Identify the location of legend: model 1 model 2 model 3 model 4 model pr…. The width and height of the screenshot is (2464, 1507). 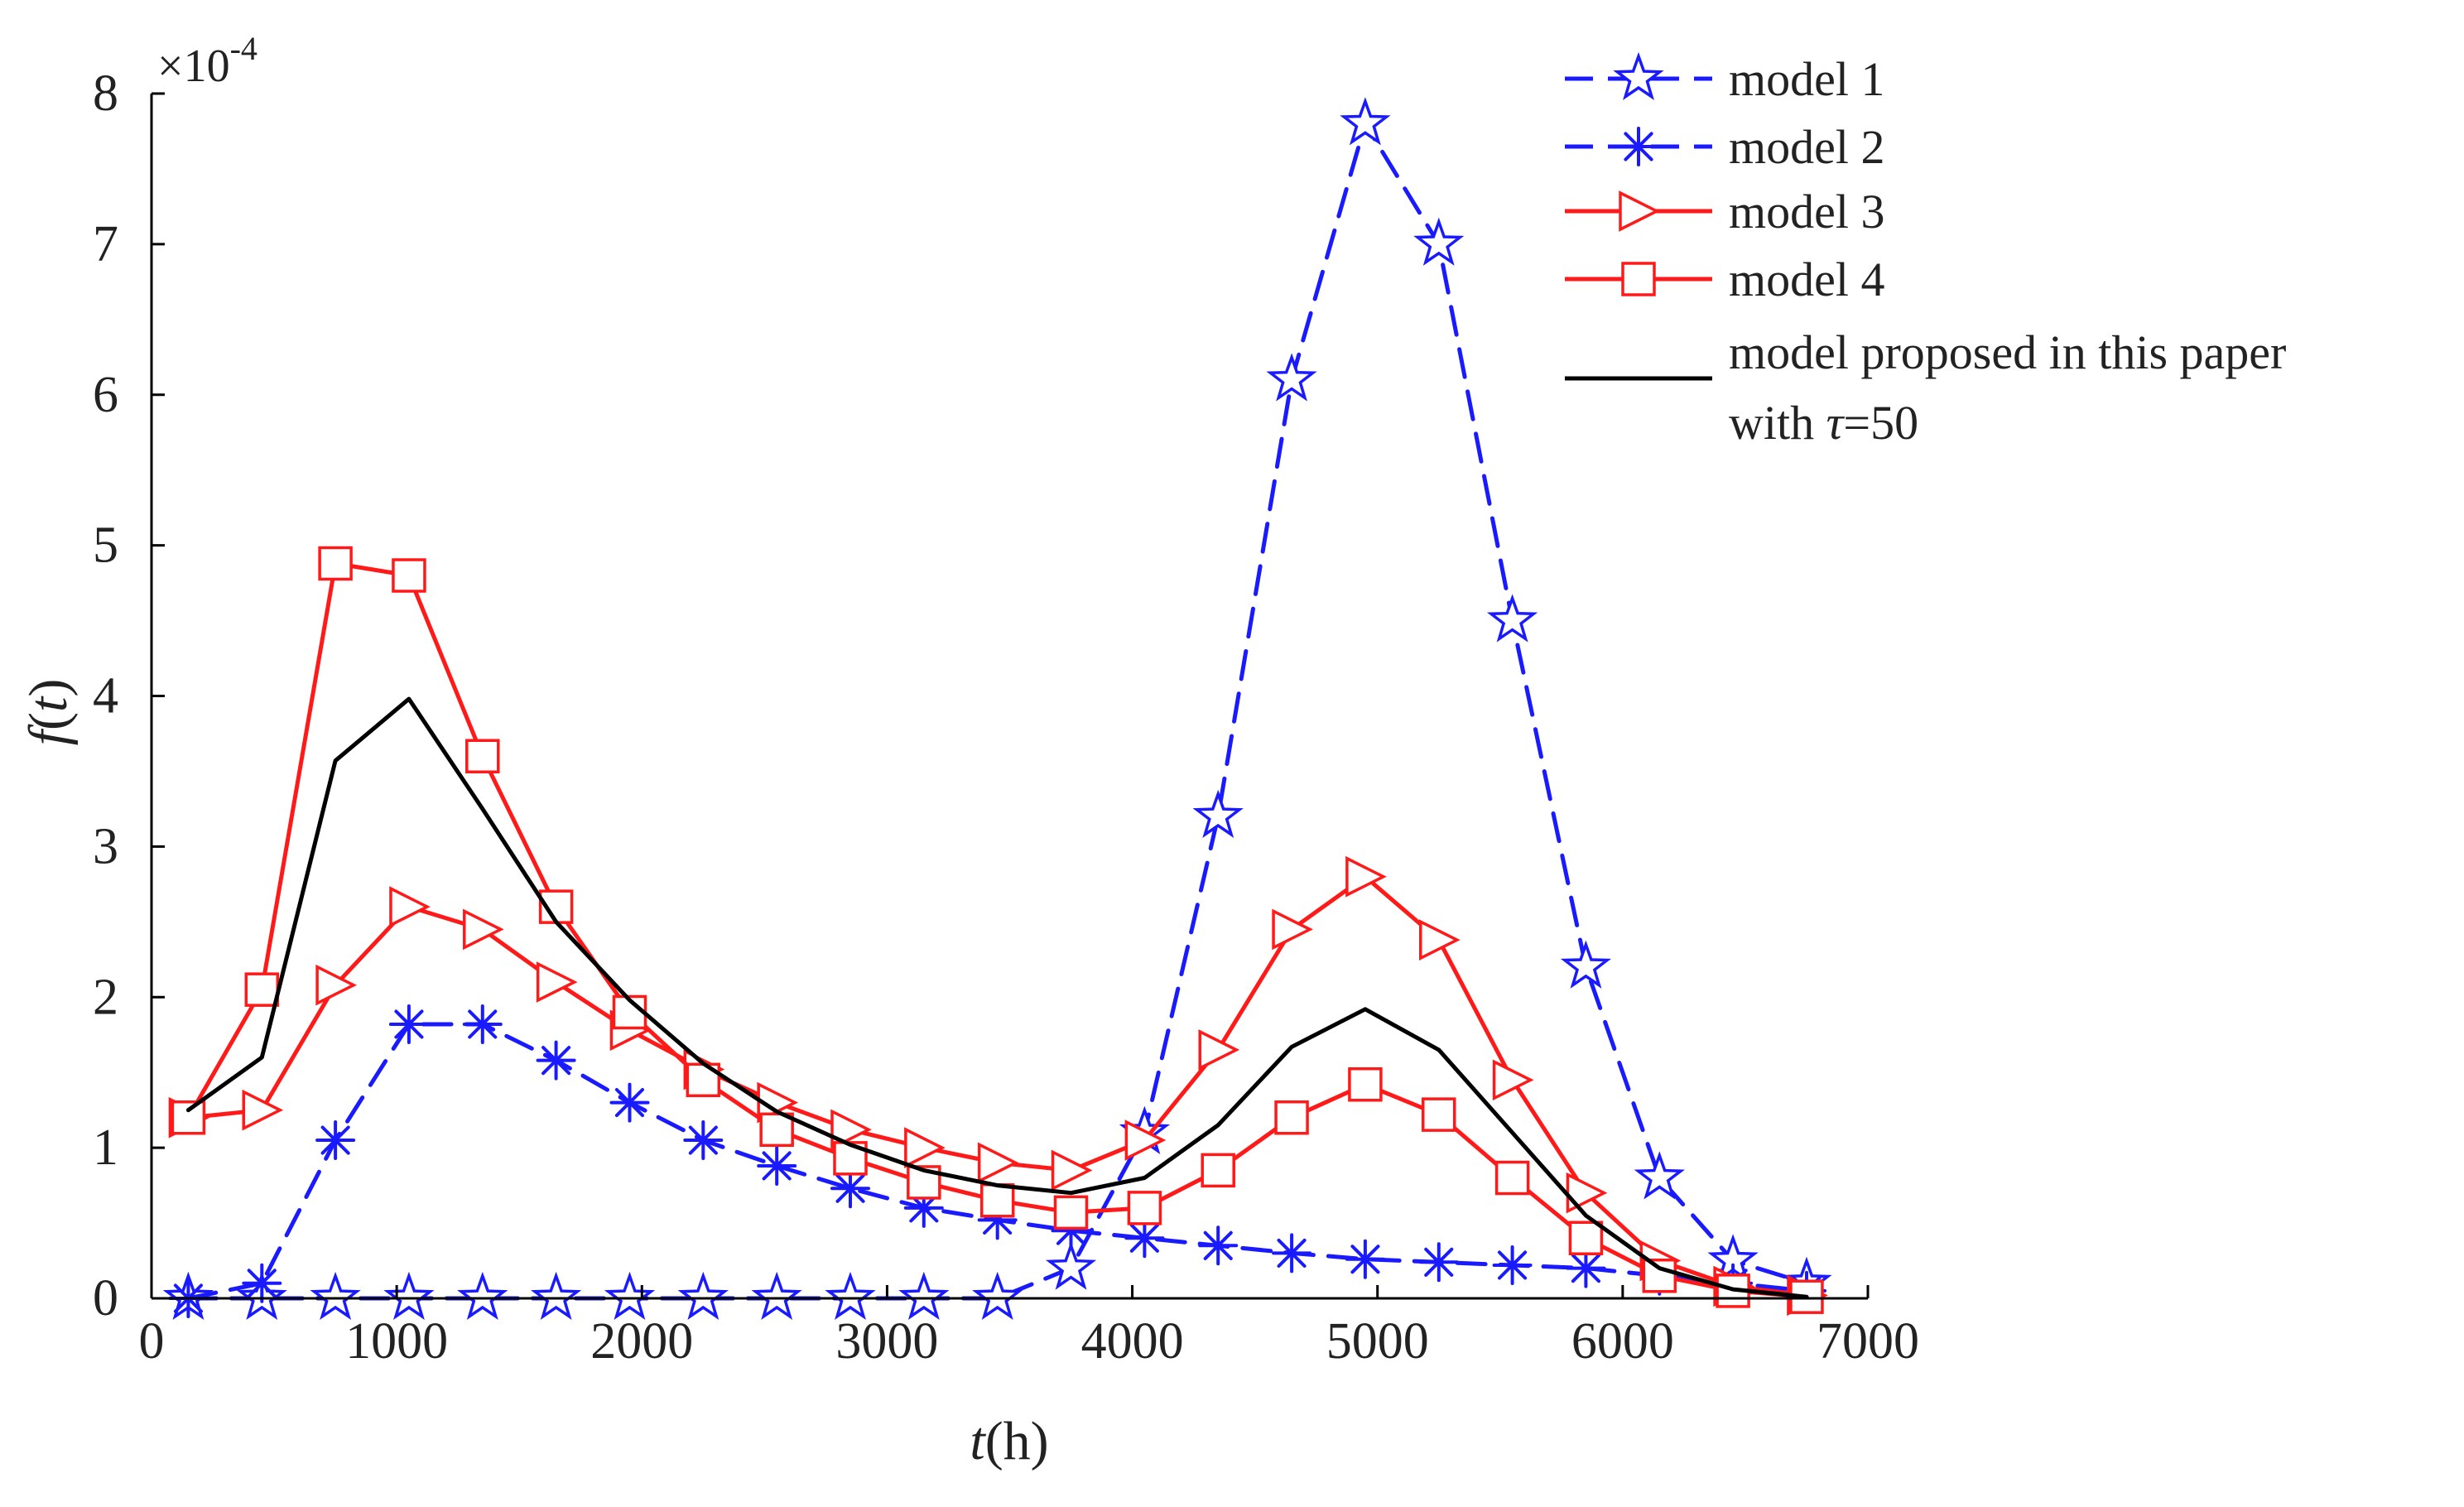
(1926, 250).